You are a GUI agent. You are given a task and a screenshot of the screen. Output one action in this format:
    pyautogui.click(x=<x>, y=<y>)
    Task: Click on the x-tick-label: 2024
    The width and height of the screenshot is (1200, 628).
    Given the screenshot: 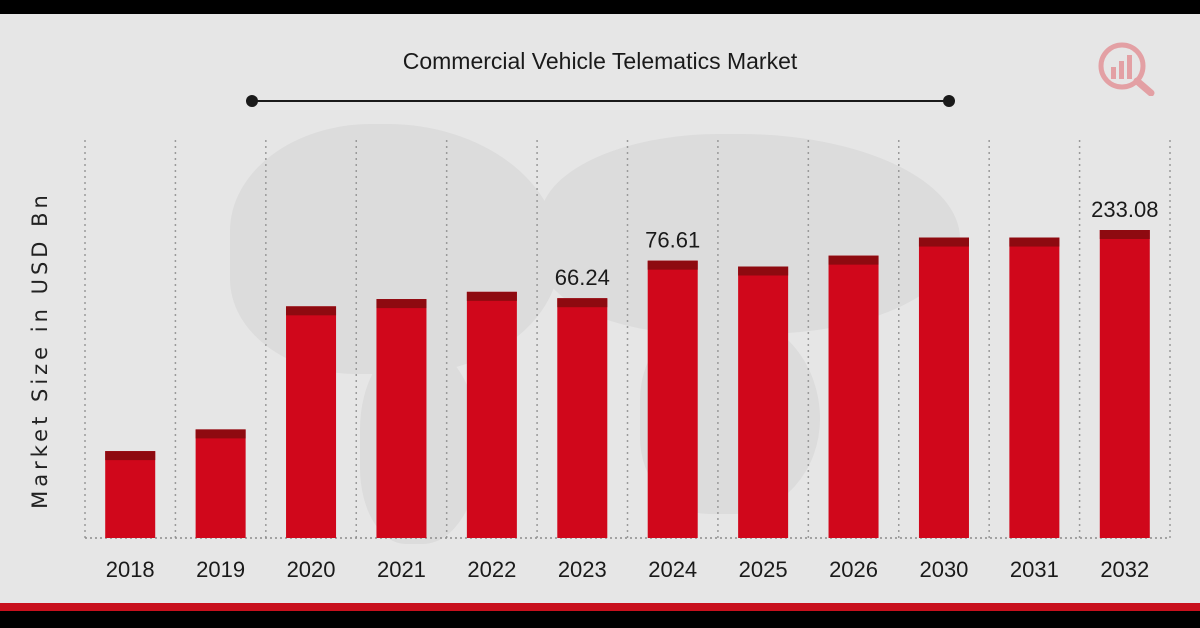 What is the action you would take?
    pyautogui.click(x=672, y=569)
    